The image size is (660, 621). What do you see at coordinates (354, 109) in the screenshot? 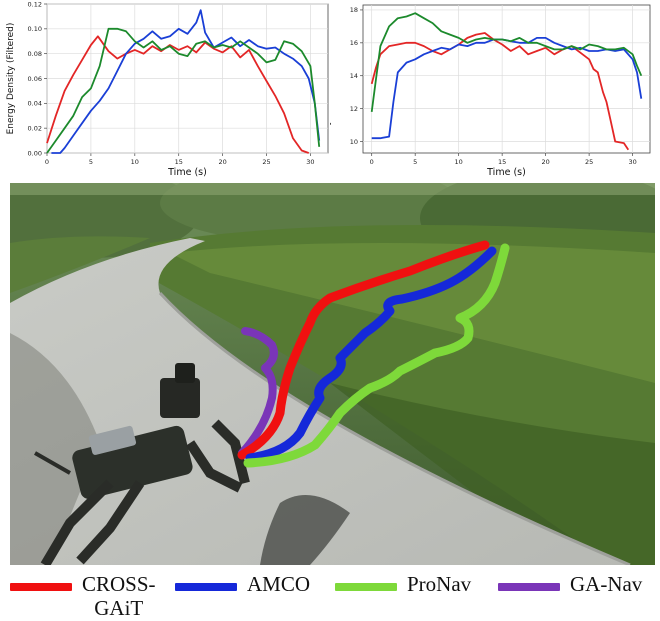
I see `y-tick-label: 12` at bounding box center [354, 109].